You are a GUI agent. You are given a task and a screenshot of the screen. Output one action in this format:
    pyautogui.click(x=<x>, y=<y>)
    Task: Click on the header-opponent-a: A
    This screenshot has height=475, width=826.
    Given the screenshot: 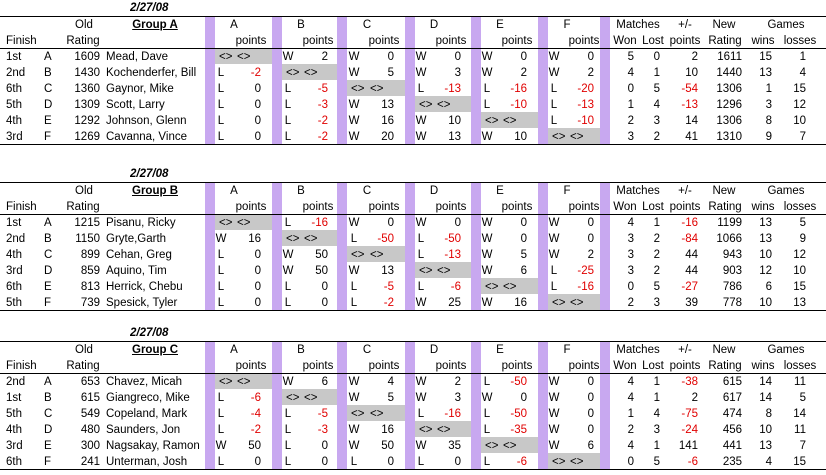 What is the action you would take?
    pyautogui.click(x=234, y=25)
    